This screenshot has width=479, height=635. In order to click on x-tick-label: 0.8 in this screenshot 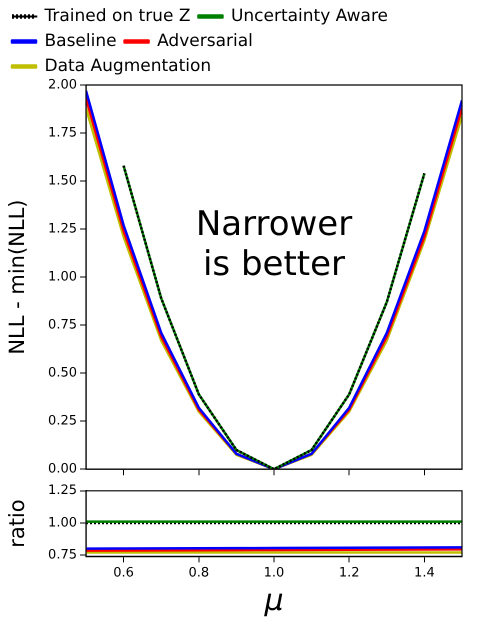, I will do `click(199, 573)`.